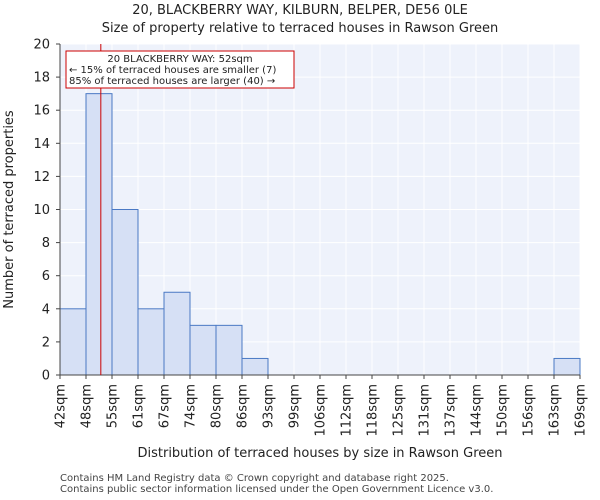 The width and height of the screenshot is (600, 500). Describe the element at coordinates (172, 81) in the screenshot. I see `annotation-line-3: 85% of terraced houses are larger (40) →` at that location.